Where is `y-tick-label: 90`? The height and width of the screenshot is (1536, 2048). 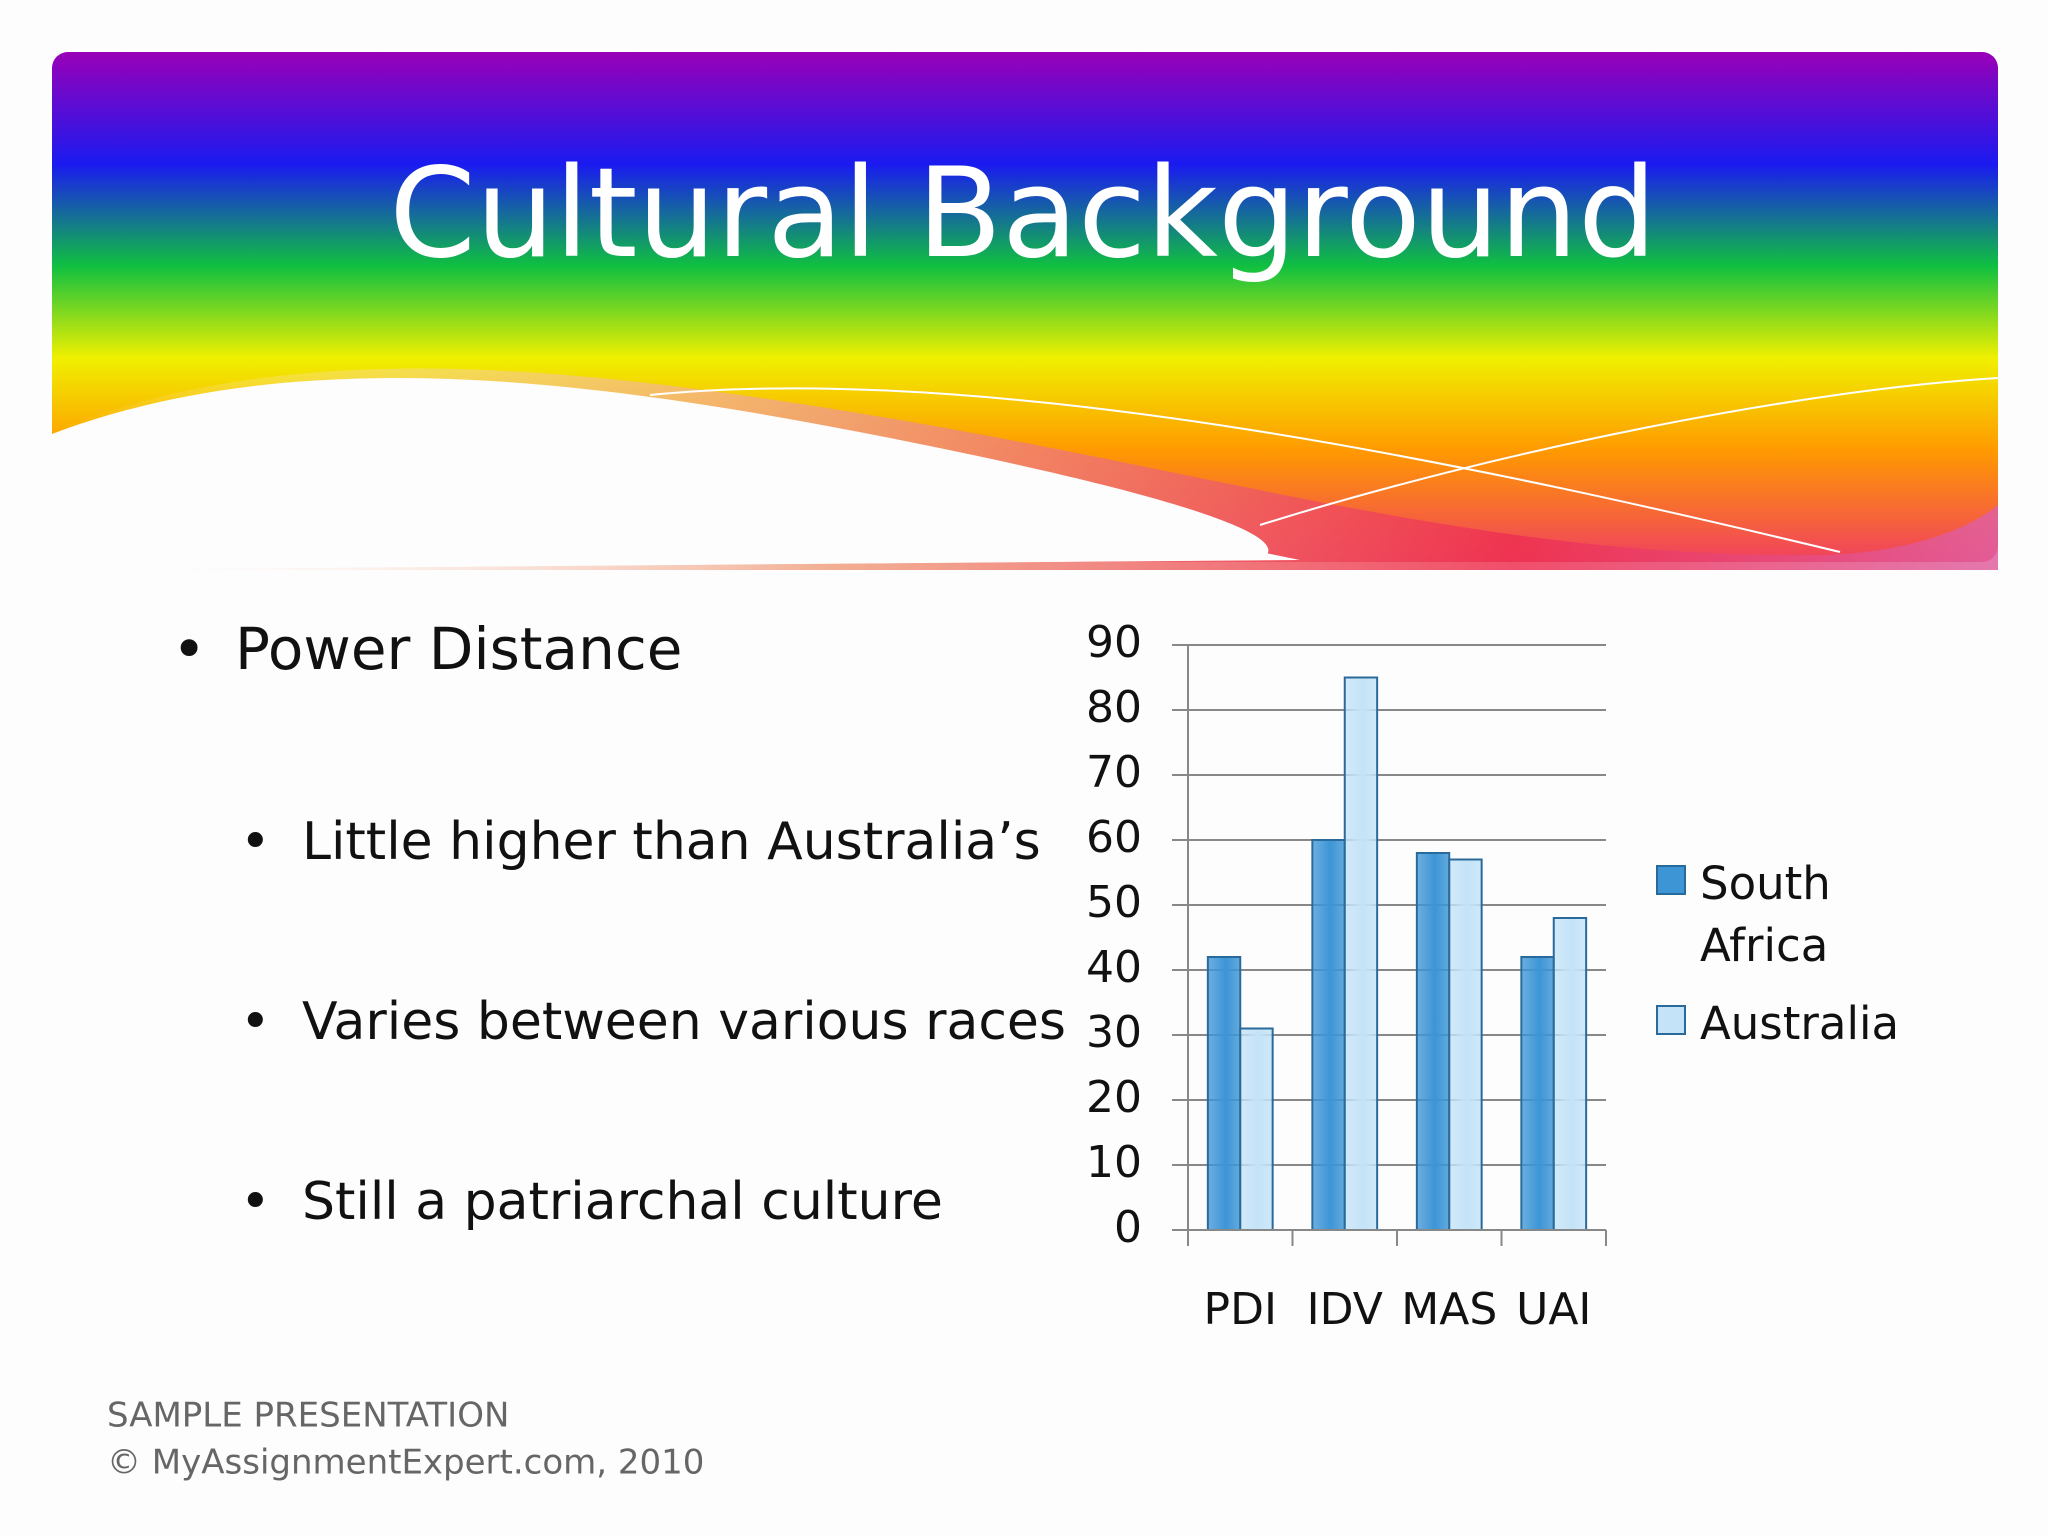 y-tick-label: 90 is located at coordinates (1114, 642).